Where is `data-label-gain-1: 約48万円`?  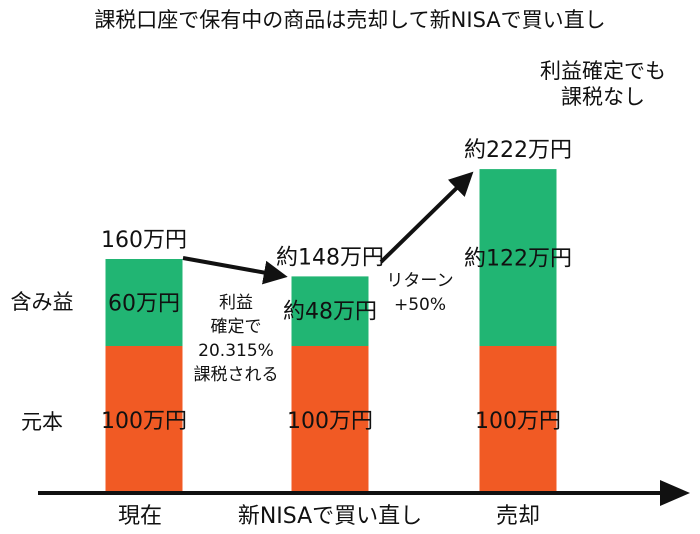
data-label-gain-1: 約48万円 is located at coordinates (330, 311).